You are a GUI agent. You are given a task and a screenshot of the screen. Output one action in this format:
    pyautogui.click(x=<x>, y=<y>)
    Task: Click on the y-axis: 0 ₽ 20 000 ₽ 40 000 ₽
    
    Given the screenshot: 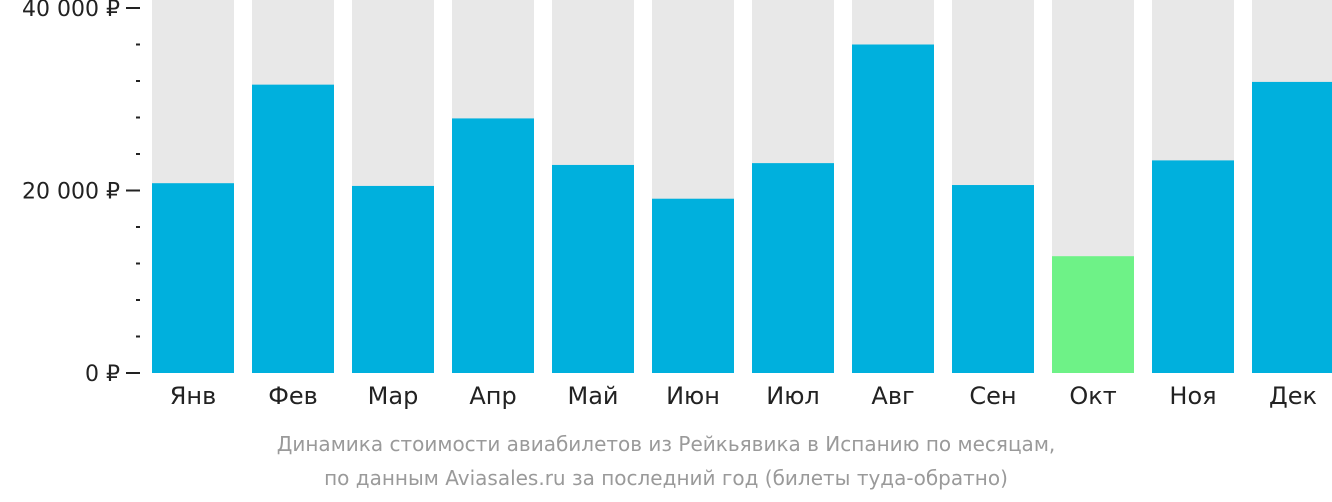 What is the action you would take?
    pyautogui.click(x=81, y=193)
    